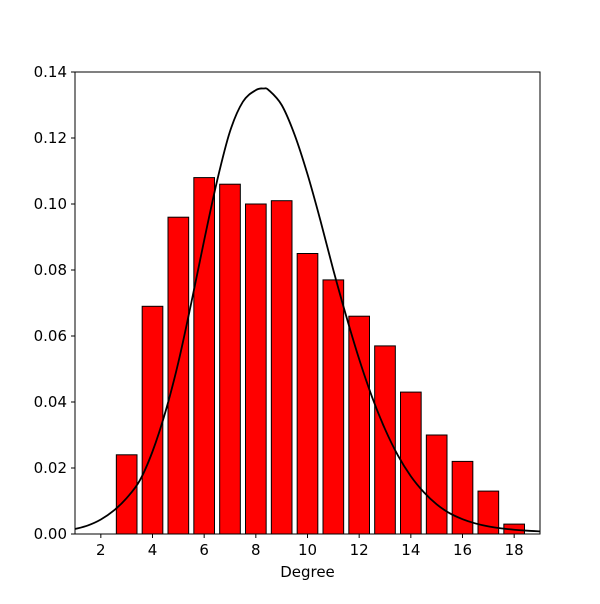 The image size is (600, 604). I want to click on x-tick-label: 2, so click(101, 550).